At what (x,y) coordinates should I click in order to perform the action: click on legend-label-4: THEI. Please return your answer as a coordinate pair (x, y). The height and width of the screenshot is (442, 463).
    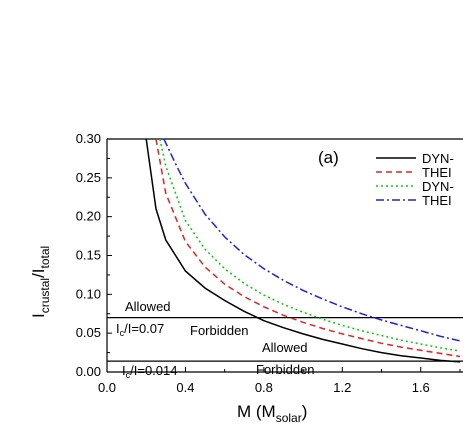
    Looking at the image, I should click on (437, 200).